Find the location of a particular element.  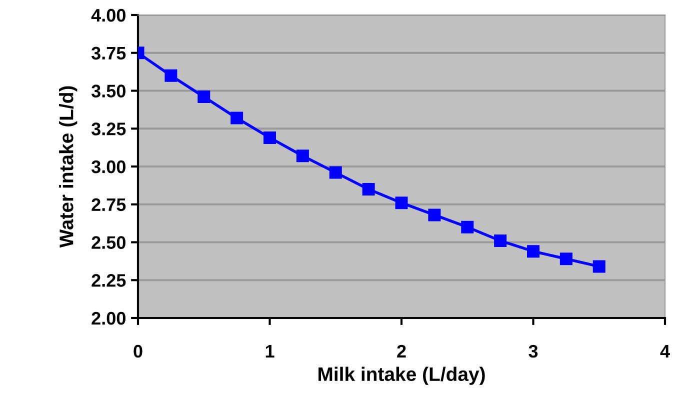

y-tick-label: 3.75 is located at coordinates (108, 53).